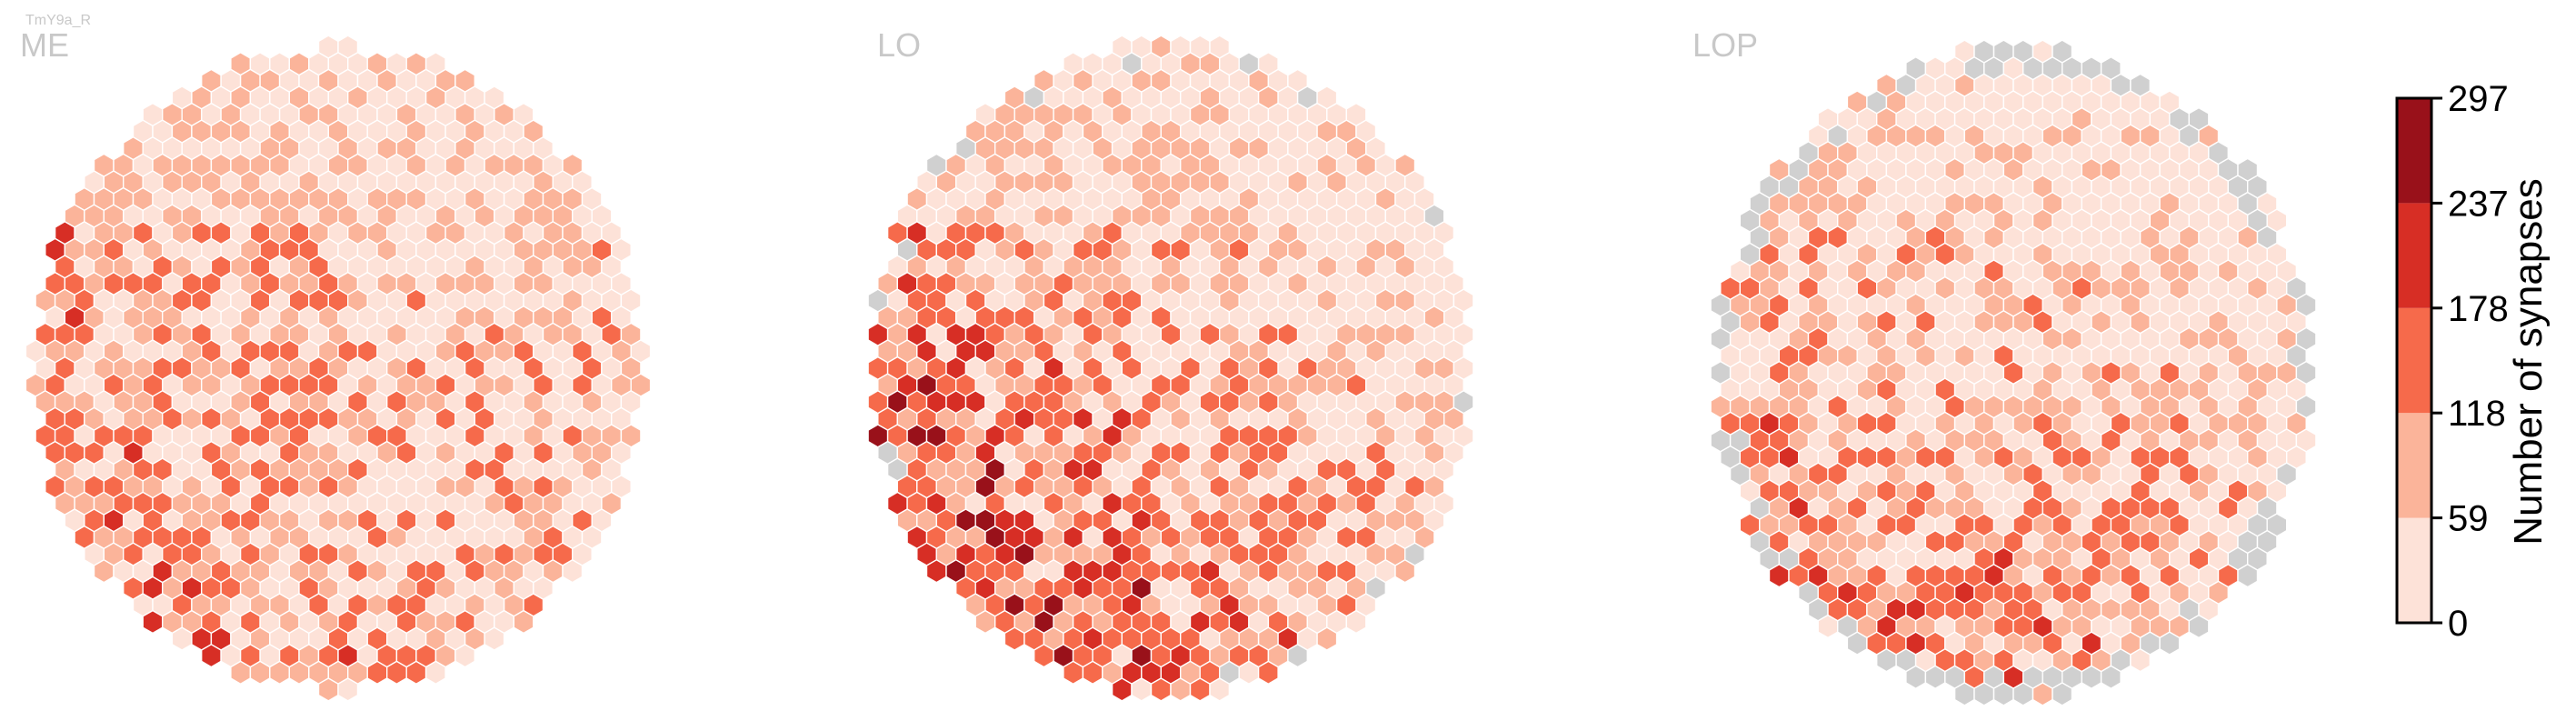  Describe the element at coordinates (58, 20) in the screenshot. I see `cell-type-label: TmY9a_R` at that location.